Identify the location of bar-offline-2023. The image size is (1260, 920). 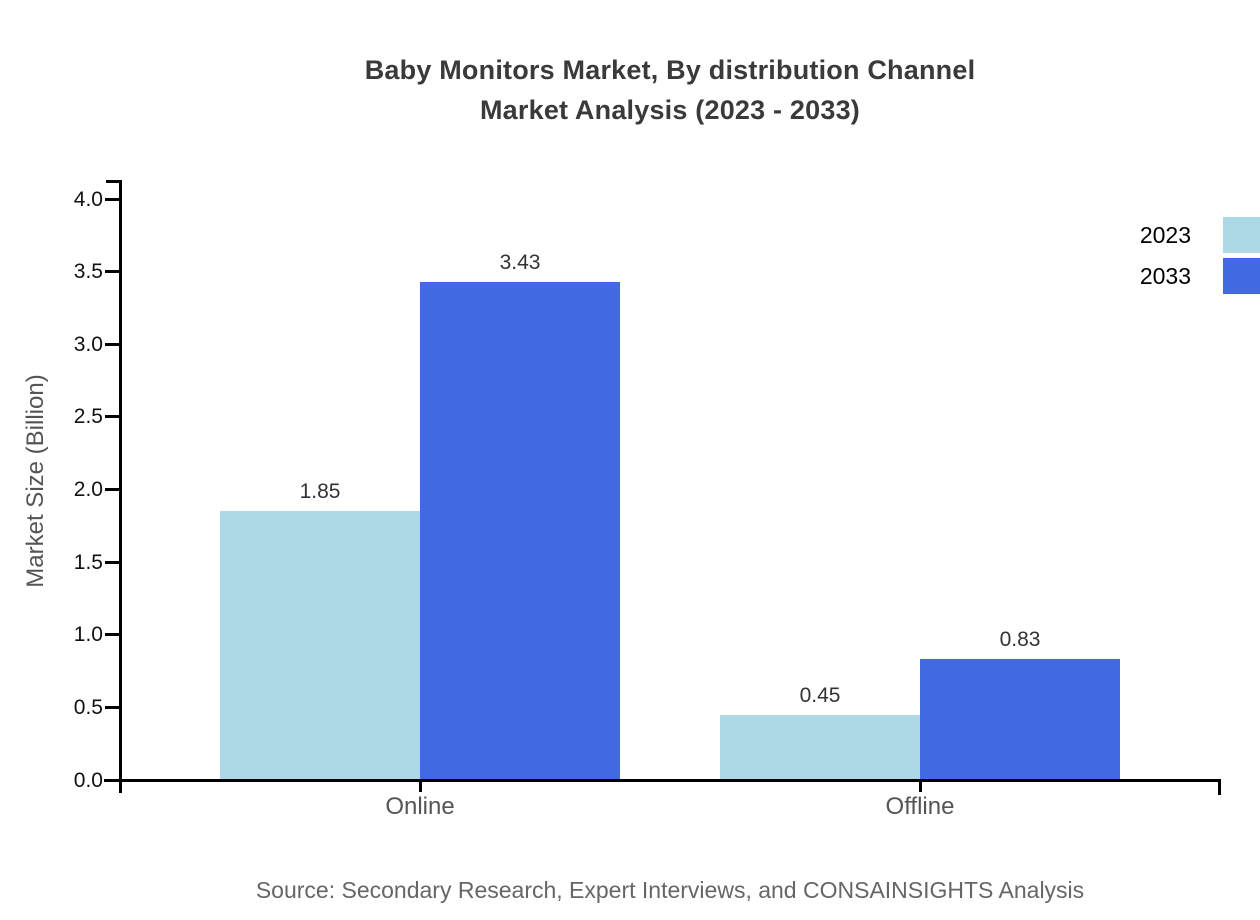
(820, 747).